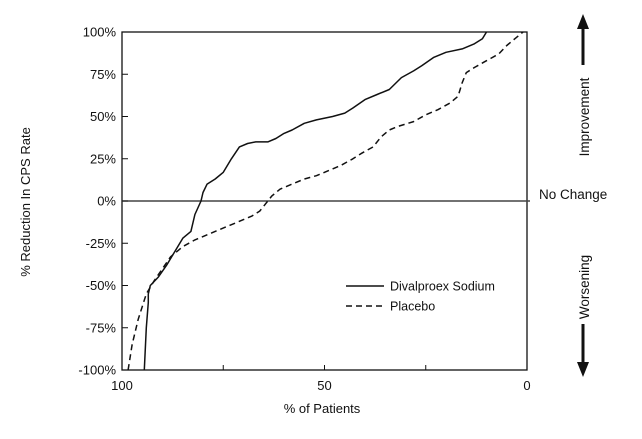 The width and height of the screenshot is (642, 439). What do you see at coordinates (420, 297) in the screenshot?
I see `legend: Divalproex Sodium Placebo` at bounding box center [420, 297].